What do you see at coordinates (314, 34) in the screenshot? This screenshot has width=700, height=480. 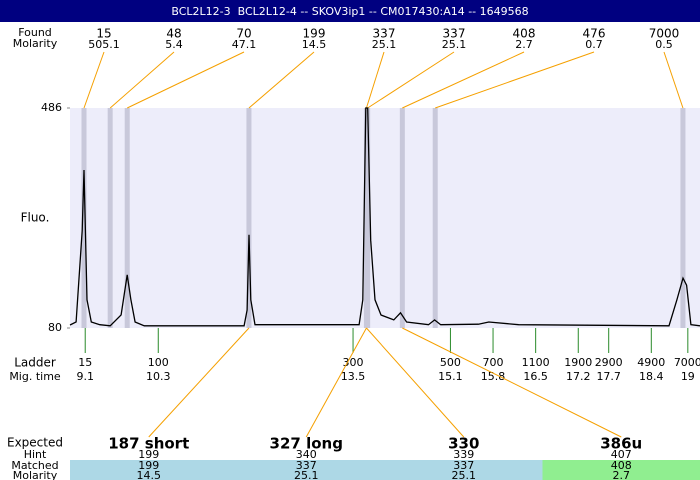 I see `peak-size: 199` at bounding box center [314, 34].